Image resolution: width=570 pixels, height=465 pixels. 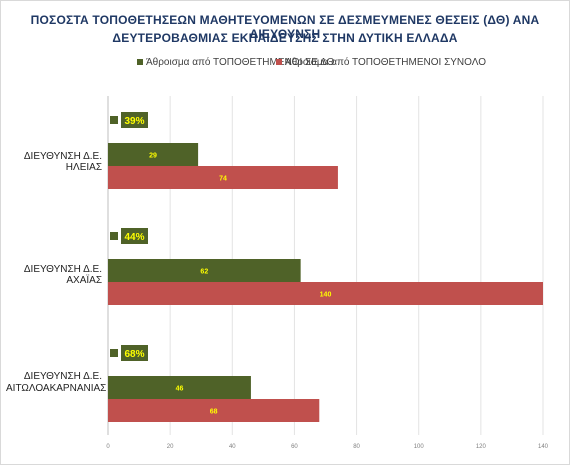 I want to click on category-label-achaia-line-1: ΔΙΕΥΘΥΝΣΗ Δ.Ε. ΑΧΑΪΑΣ, so click(x=62, y=275).